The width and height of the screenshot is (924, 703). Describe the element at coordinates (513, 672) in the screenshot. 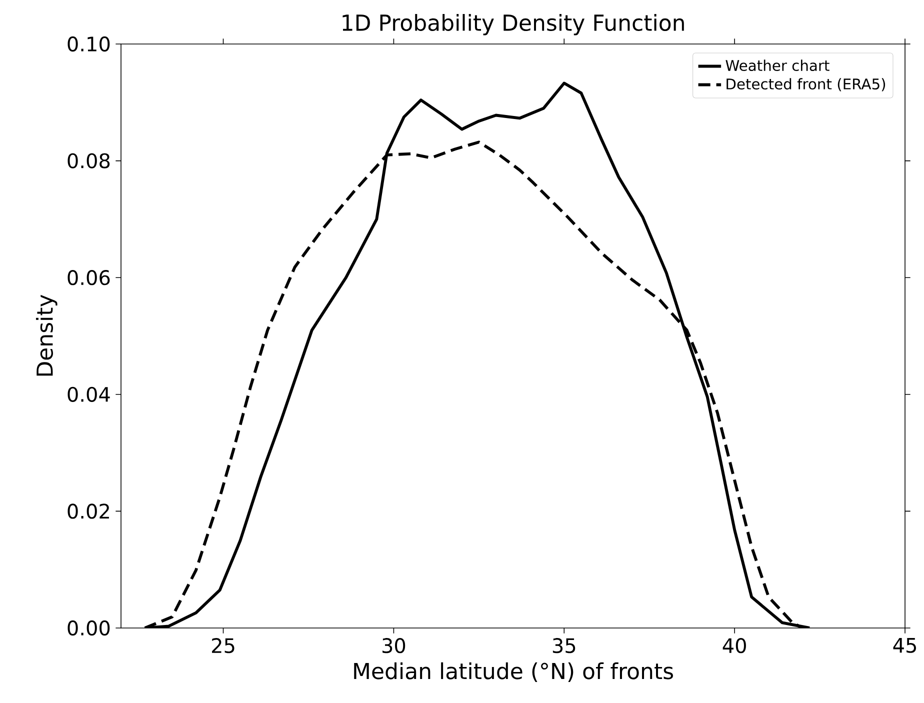

I see `x-axis-title: Median latitude (°N) of fronts` at that location.